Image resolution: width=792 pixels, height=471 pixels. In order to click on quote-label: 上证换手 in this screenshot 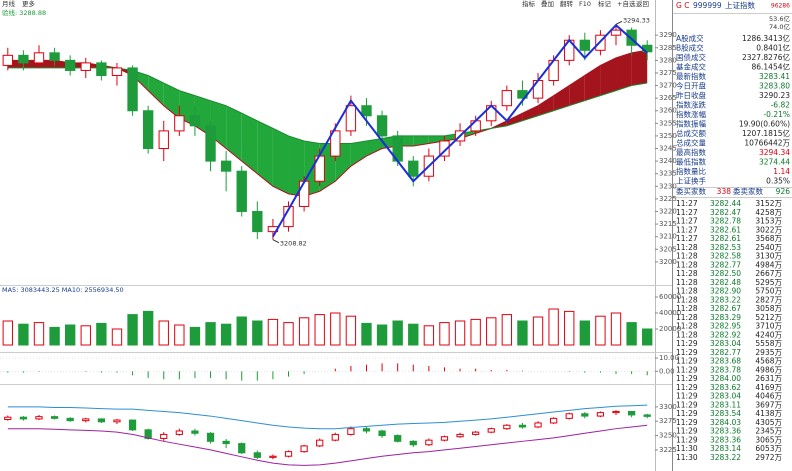, I will do `click(691, 181)`.